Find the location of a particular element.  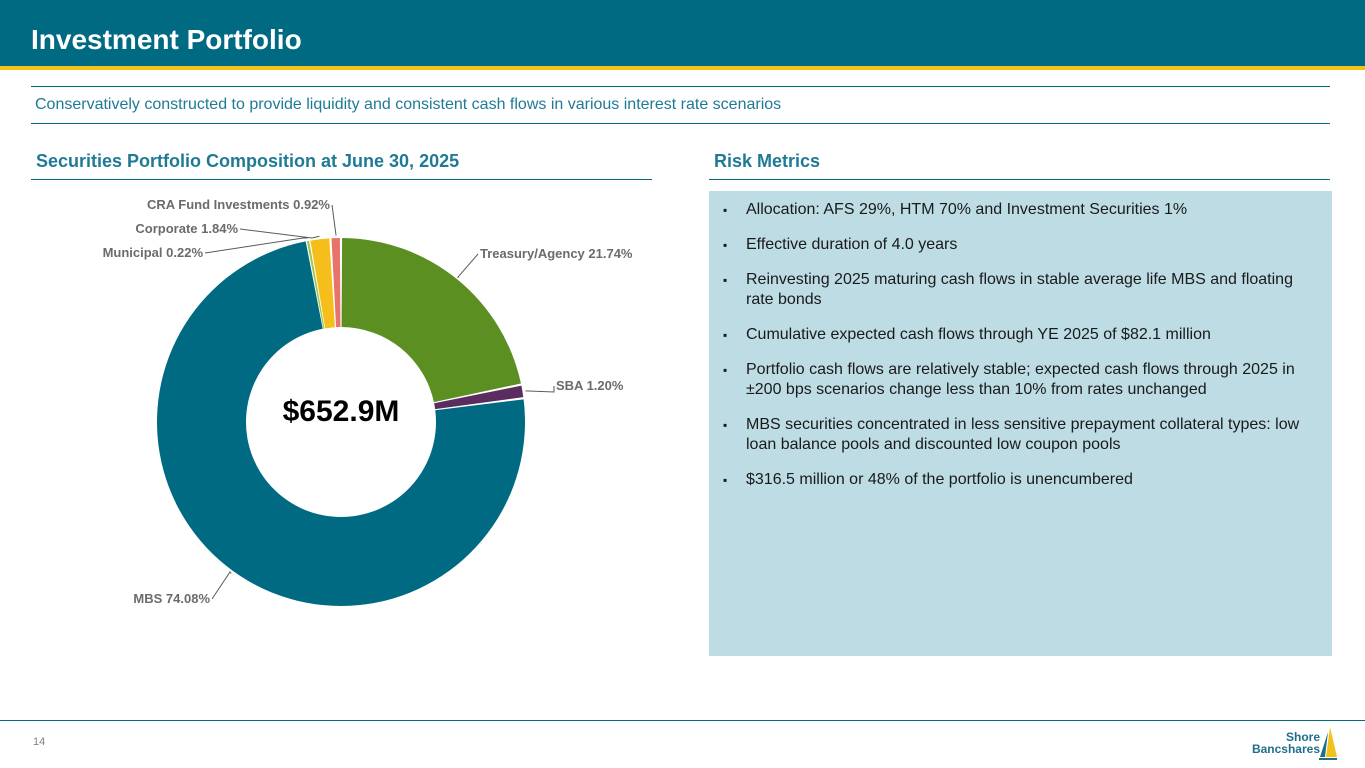

header-accent-stripe is located at coordinates (682, 68).